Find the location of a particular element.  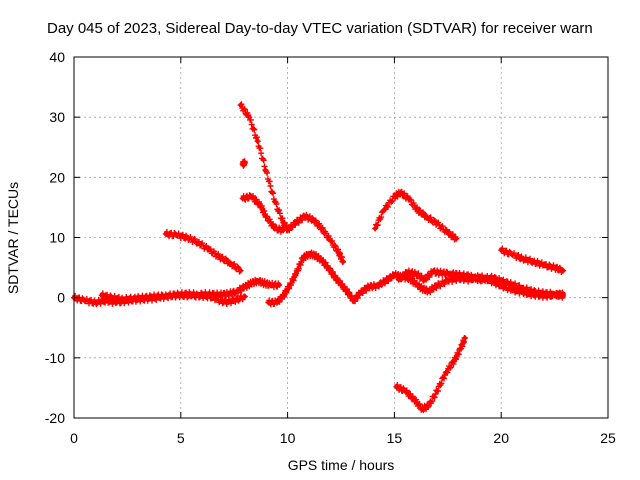

x-tick-label: 25 is located at coordinates (608, 438).